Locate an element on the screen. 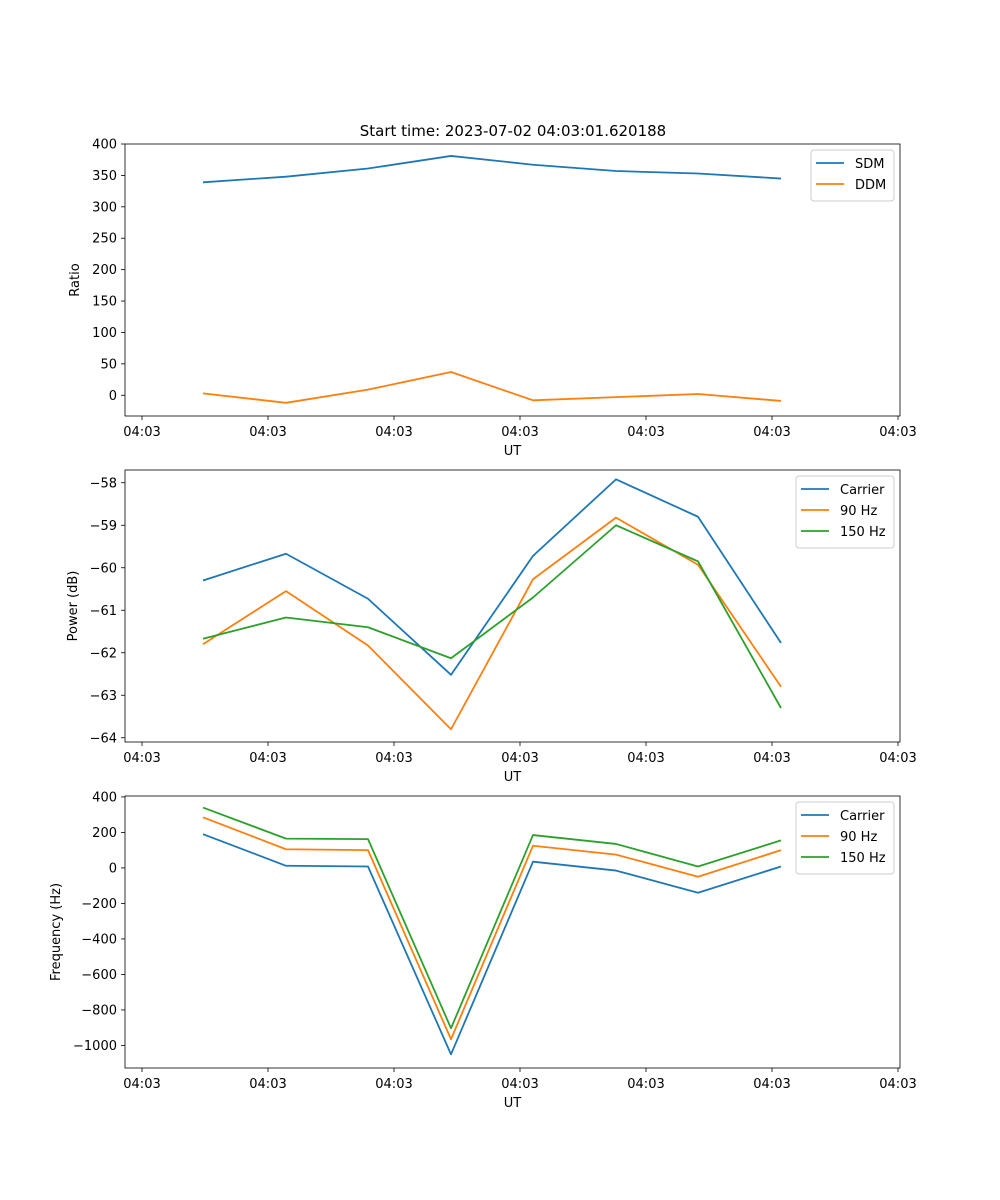 The width and height of the screenshot is (1000, 1200). series-line-ddm is located at coordinates (492, 387).